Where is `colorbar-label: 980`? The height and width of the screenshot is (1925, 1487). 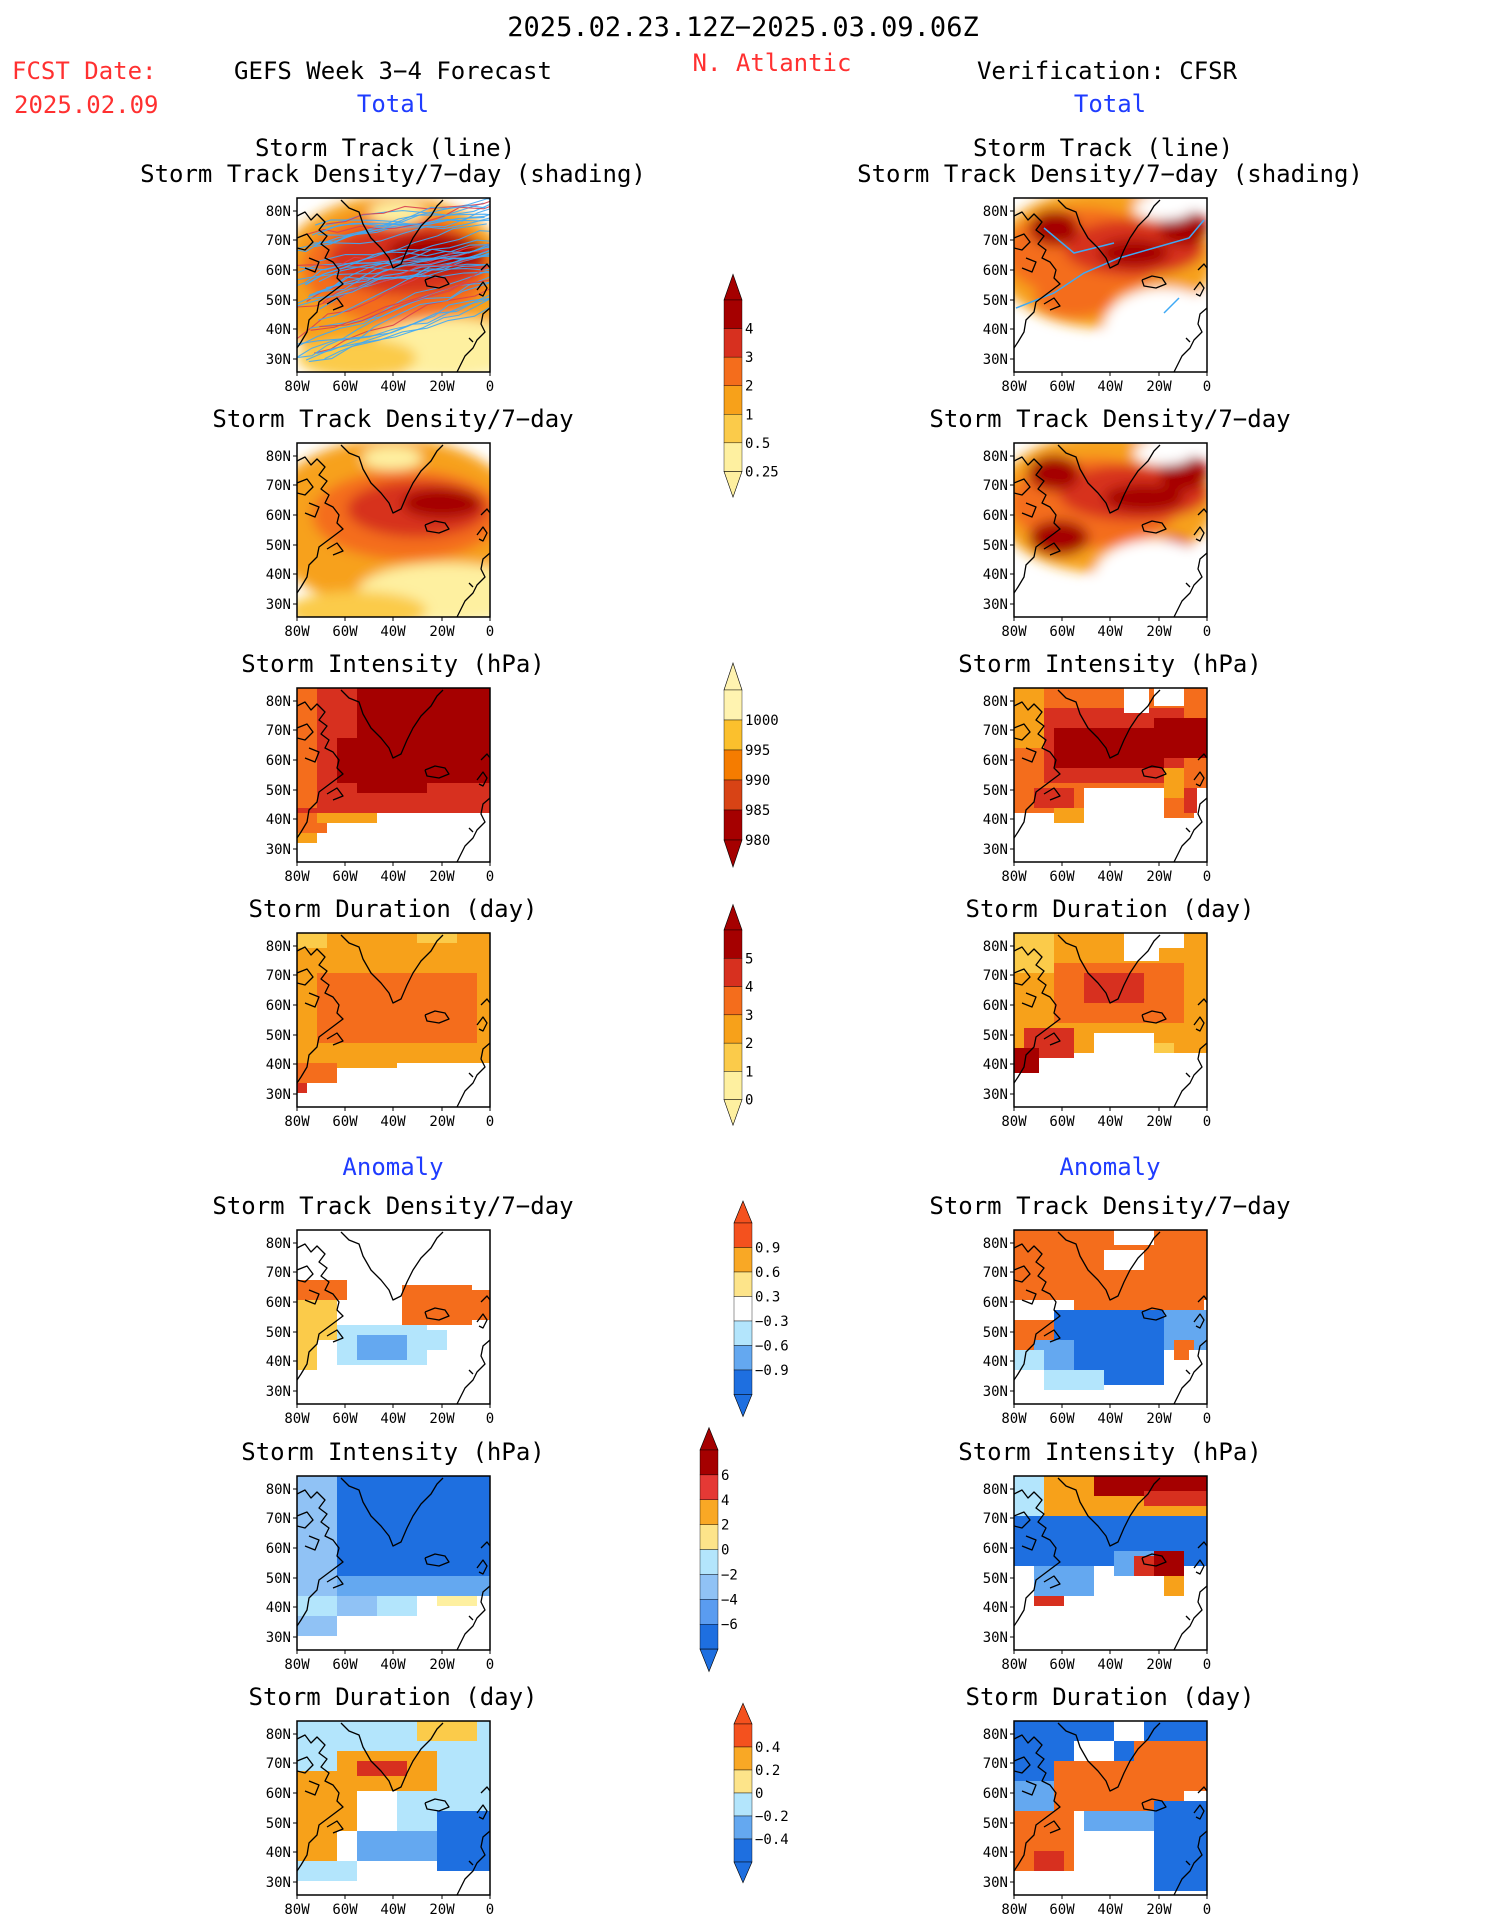 colorbar-label: 980 is located at coordinates (757, 841).